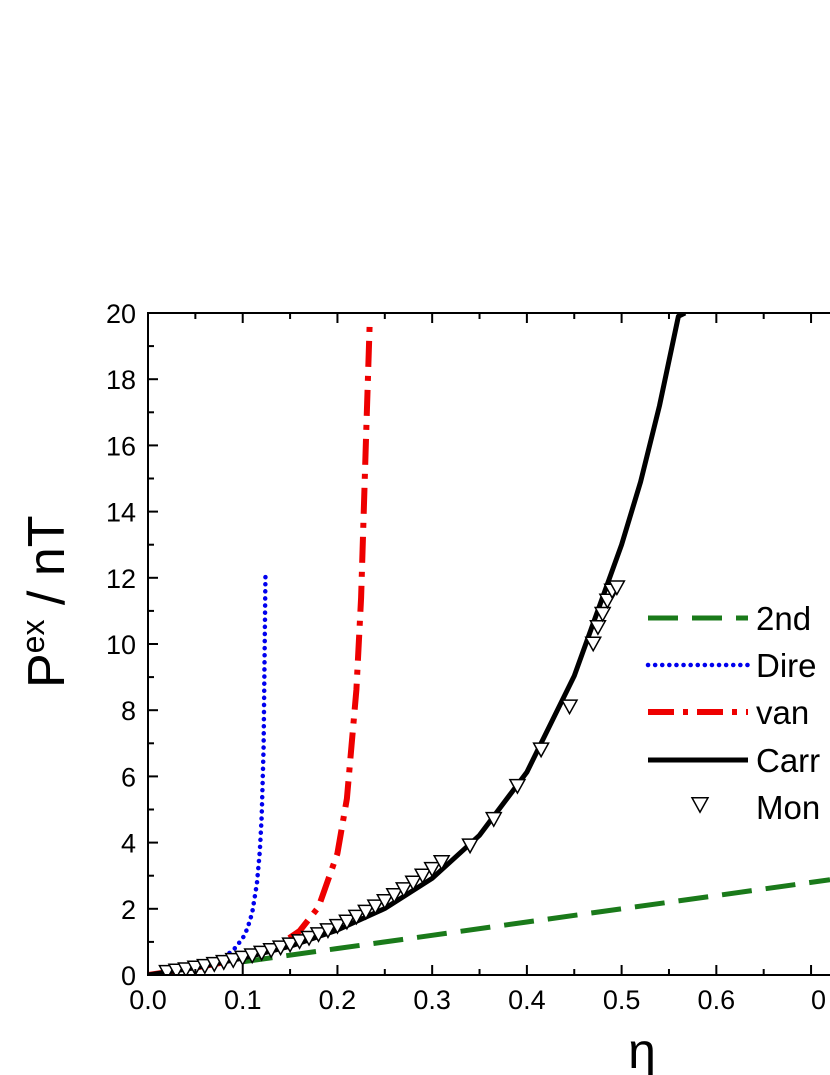  Describe the element at coordinates (47, 670) in the screenshot. I see `y-axis-title-base: P` at that location.